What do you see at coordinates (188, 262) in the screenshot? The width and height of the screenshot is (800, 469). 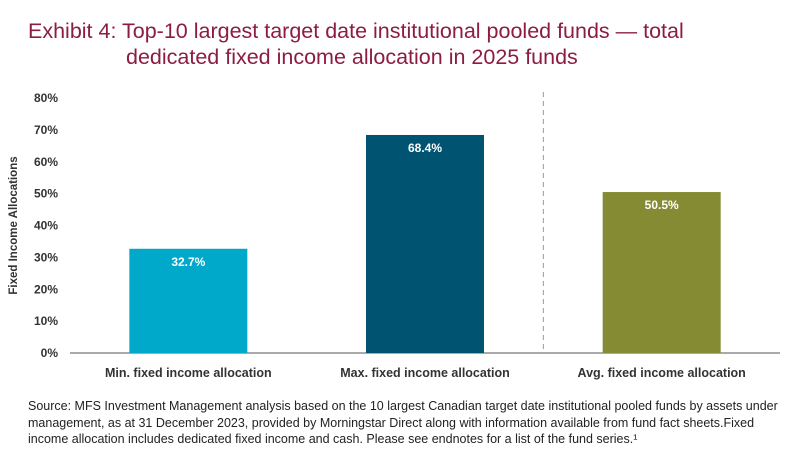 I see `bar-value-label: 32.7%` at bounding box center [188, 262].